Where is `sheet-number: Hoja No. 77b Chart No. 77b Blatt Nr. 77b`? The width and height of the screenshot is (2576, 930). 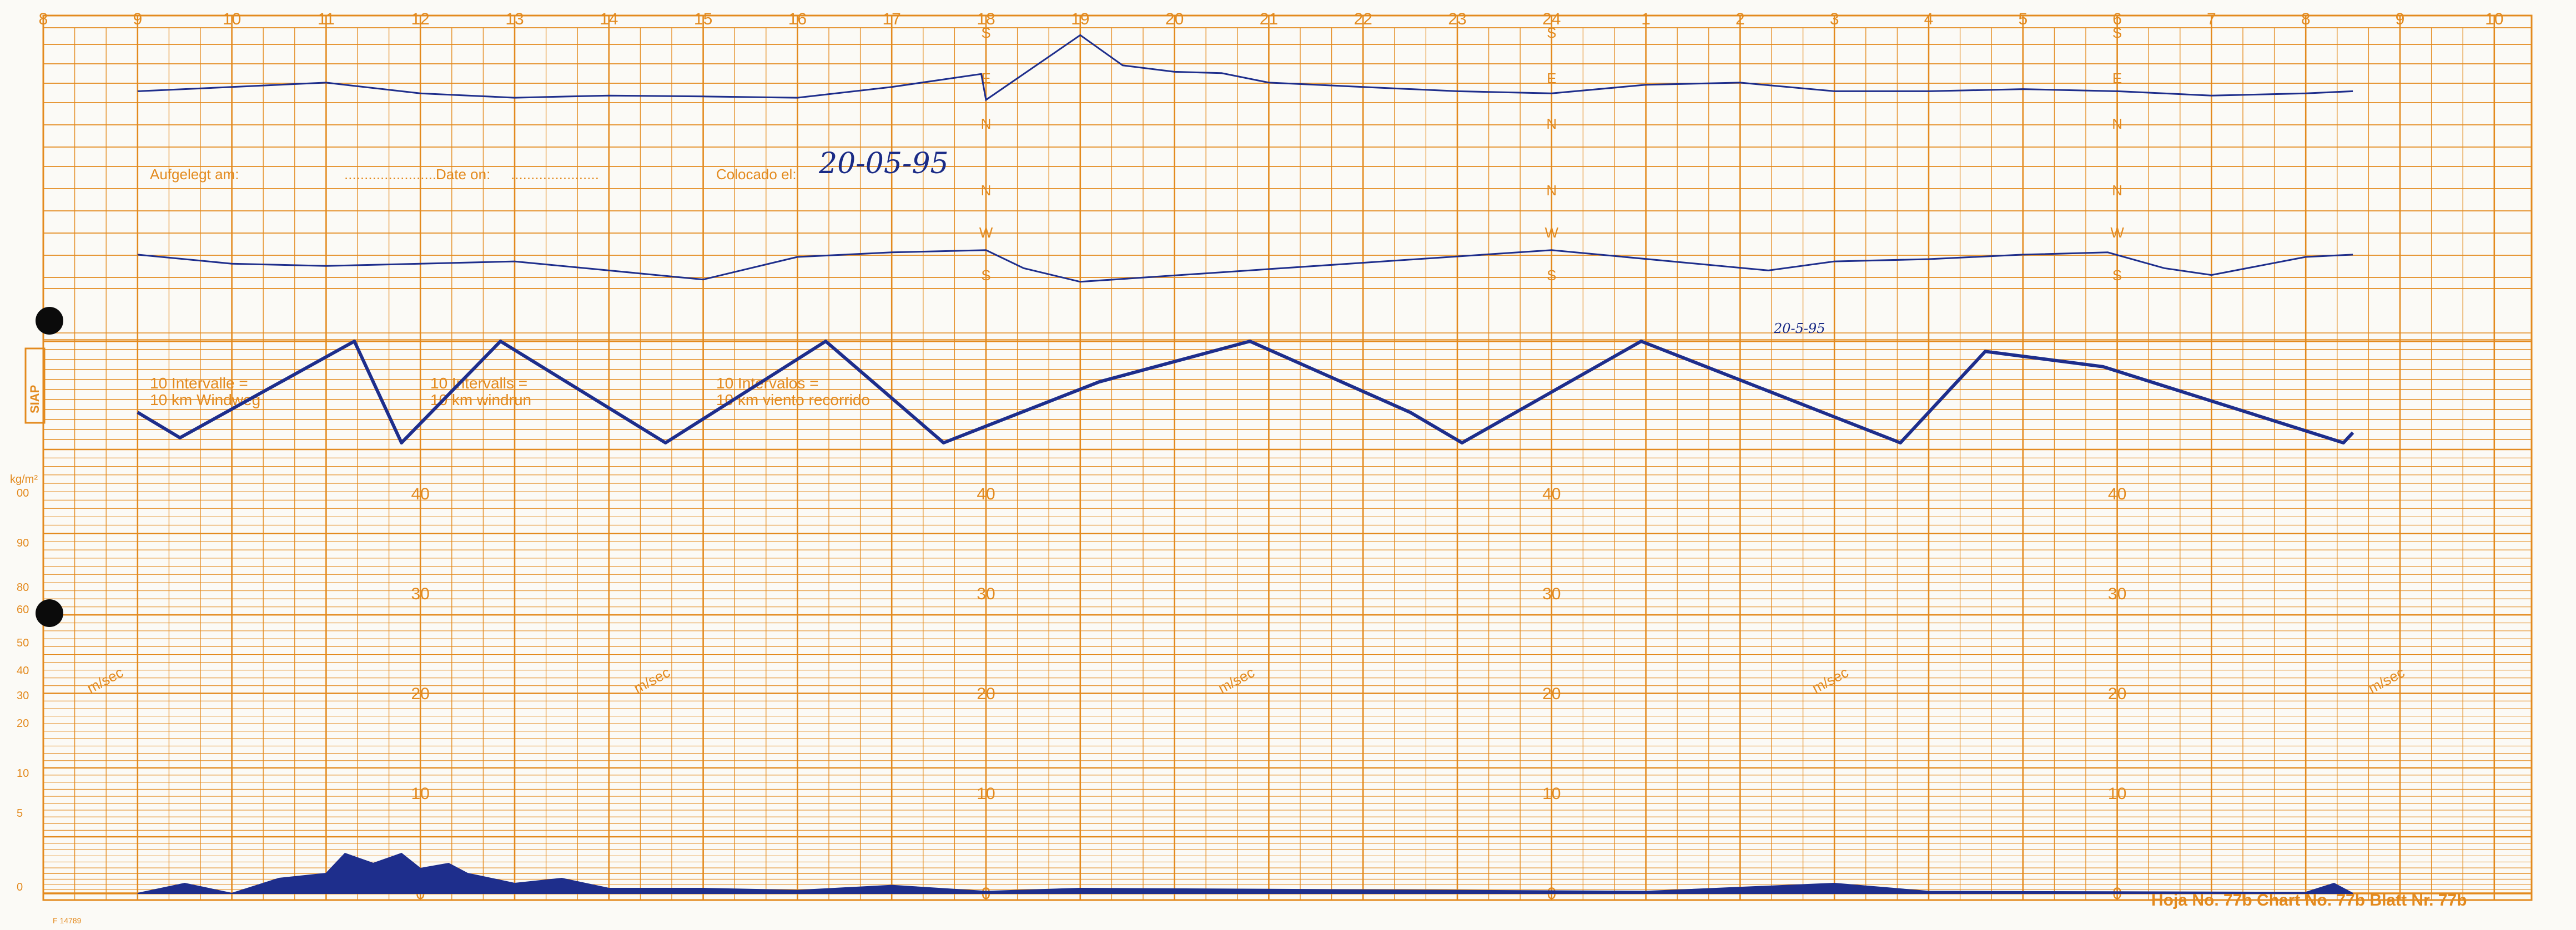 sheet-number: Hoja No. 77b Chart No. 77b Blatt Nr. 77b is located at coordinates (2309, 900).